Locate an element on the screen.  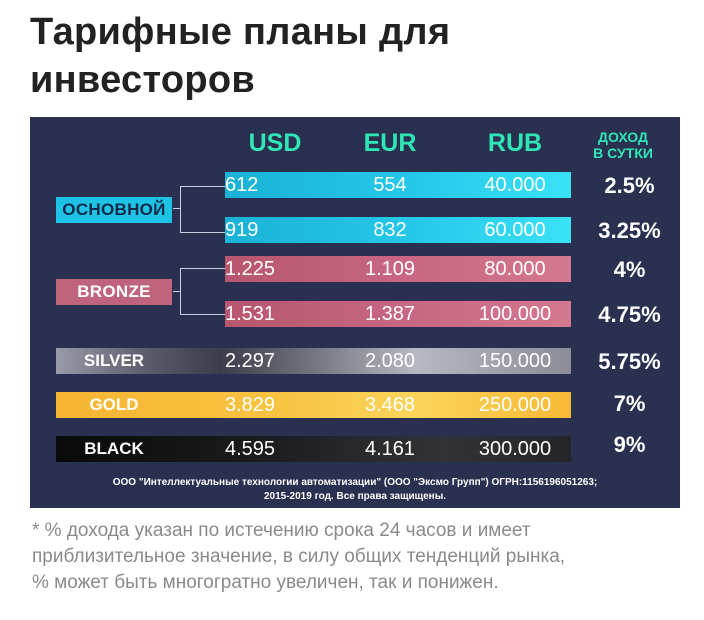
table-row: BLACK 4.595 4.161 300.000 is located at coordinates (313, 449).